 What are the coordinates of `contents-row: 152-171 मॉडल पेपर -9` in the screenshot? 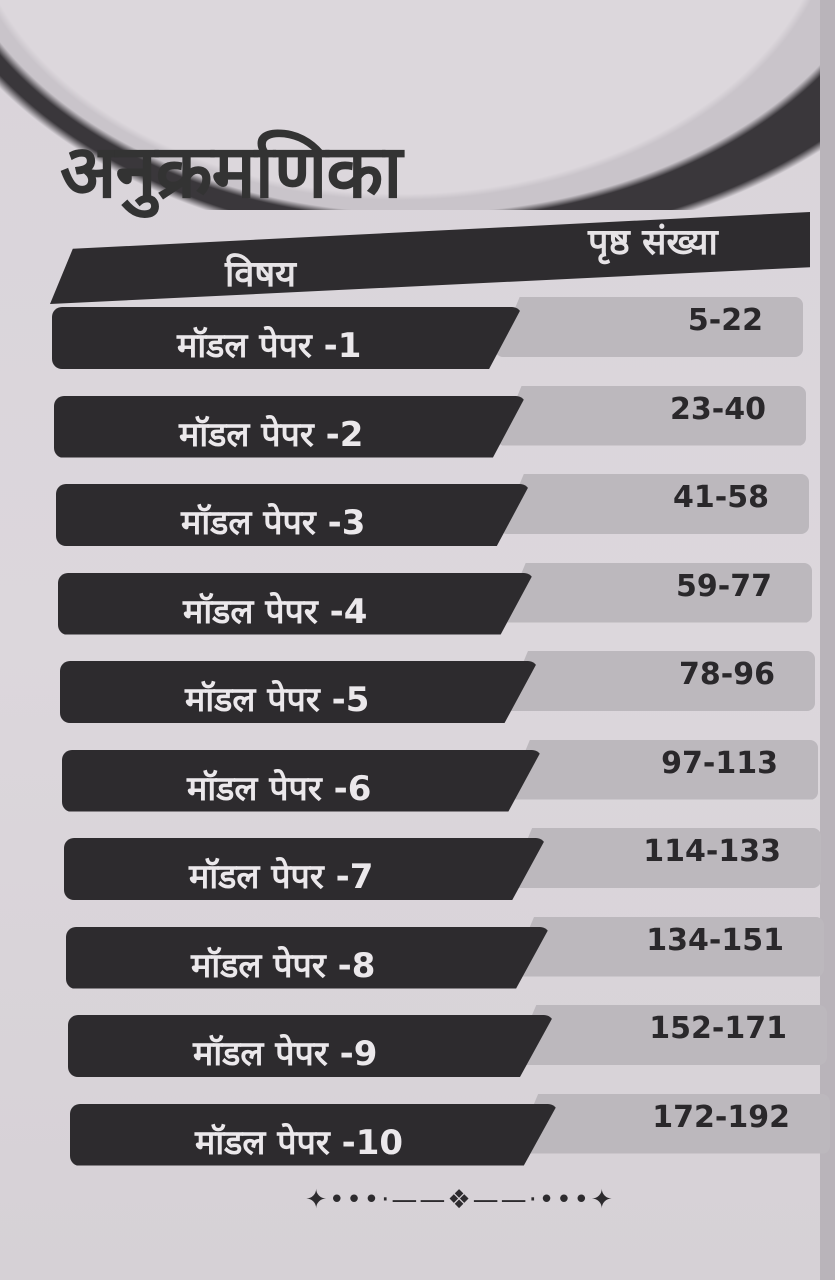 It's located at (413, 1041).